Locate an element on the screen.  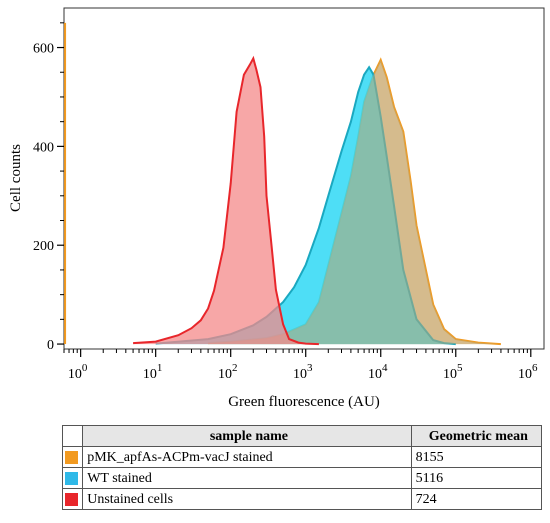
table-header-row: sample name Geometric mean is located at coordinates (302, 436).